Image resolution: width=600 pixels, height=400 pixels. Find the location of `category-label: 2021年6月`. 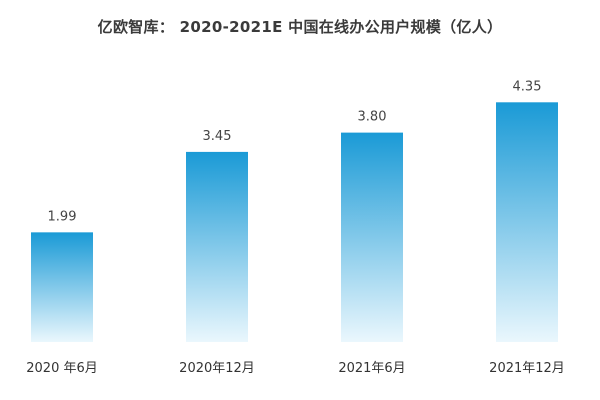

category-label: 2021年6月 is located at coordinates (371, 368).